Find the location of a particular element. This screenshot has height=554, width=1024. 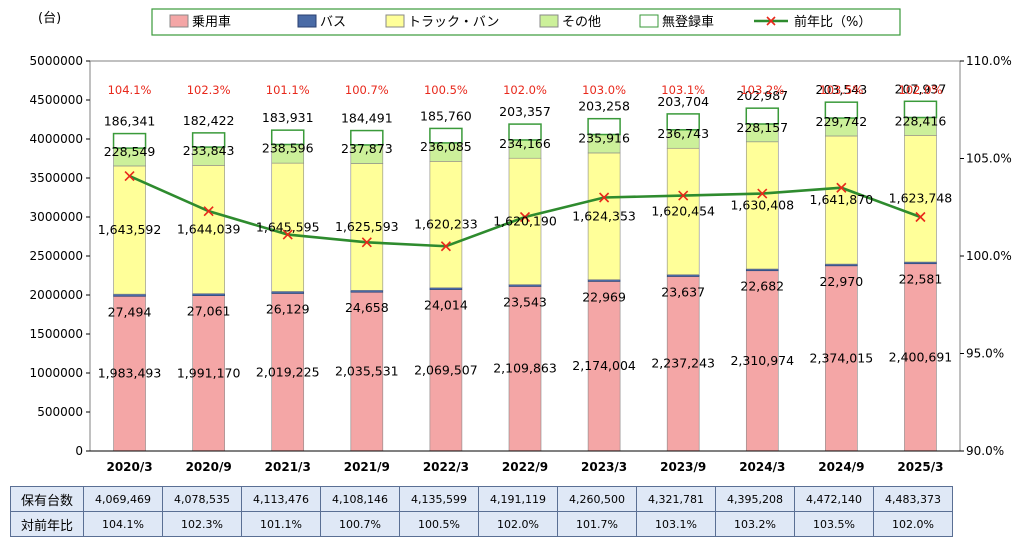

unregistered-label: 203,357 is located at coordinates (525, 111).